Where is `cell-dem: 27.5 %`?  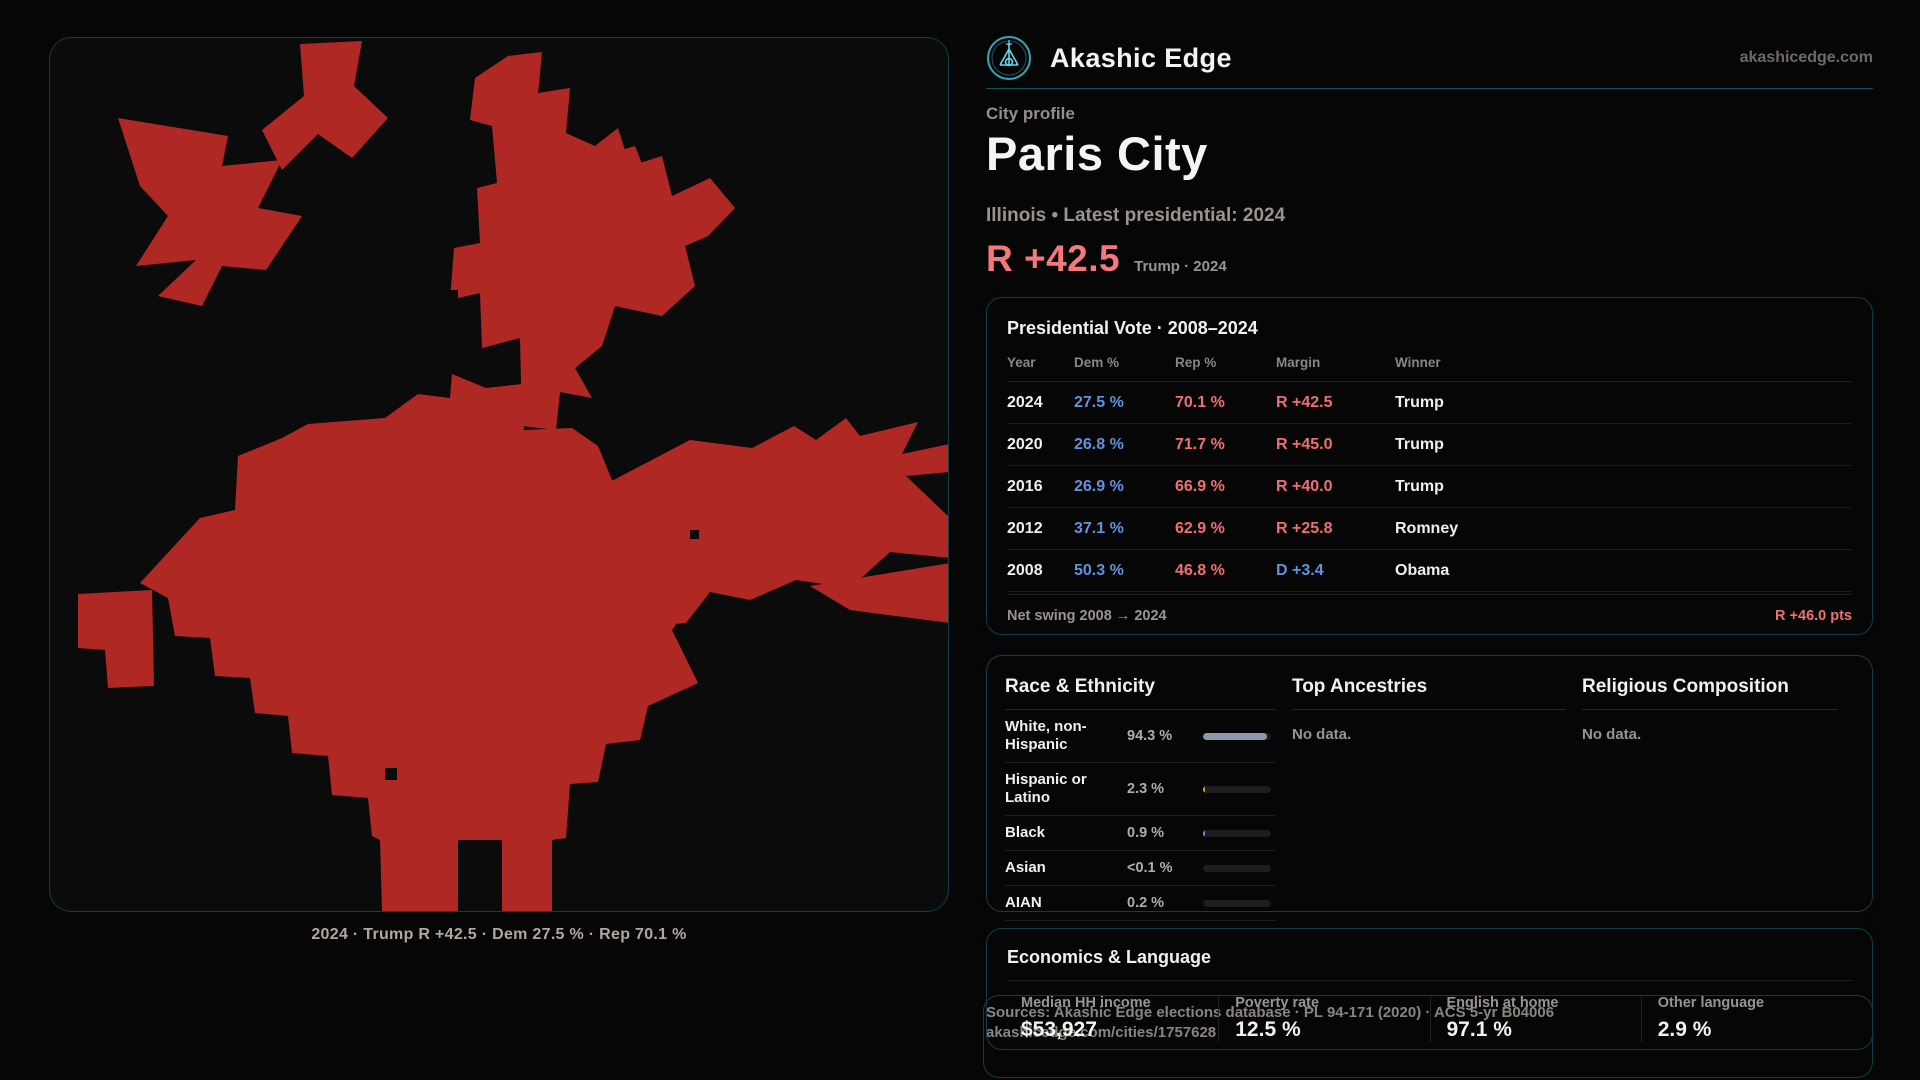
cell-dem: 27.5 % is located at coordinates (1099, 402).